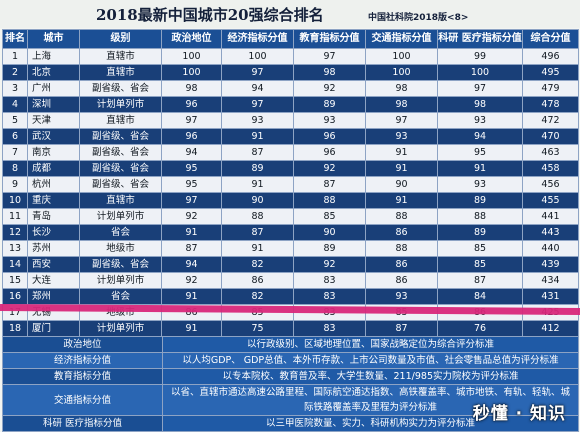  I want to click on economy-cell: 87, so click(257, 152).